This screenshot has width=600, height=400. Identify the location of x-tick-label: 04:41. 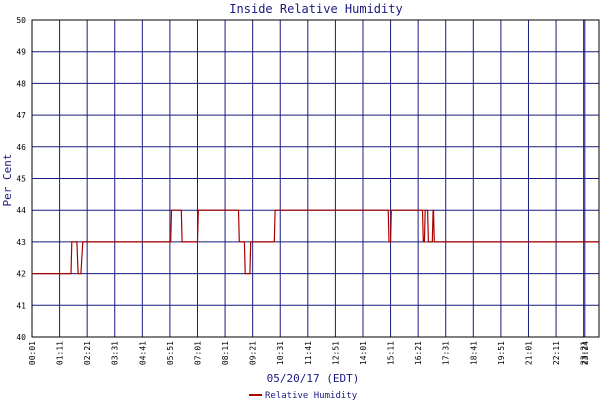
(142, 353).